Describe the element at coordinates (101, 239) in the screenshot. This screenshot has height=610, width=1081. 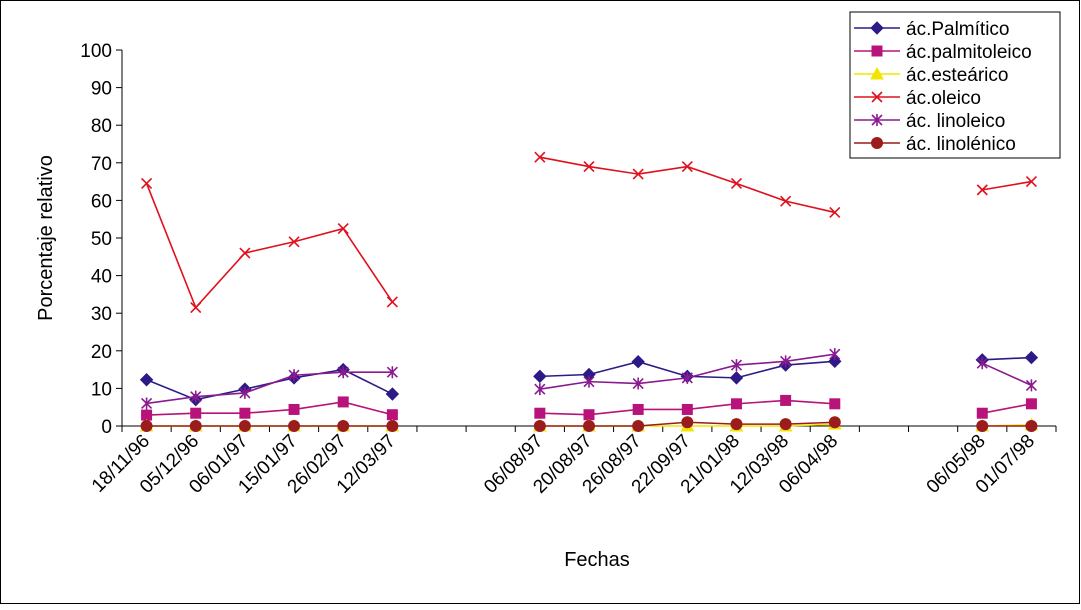
I see `y-tick-label: 50` at that location.